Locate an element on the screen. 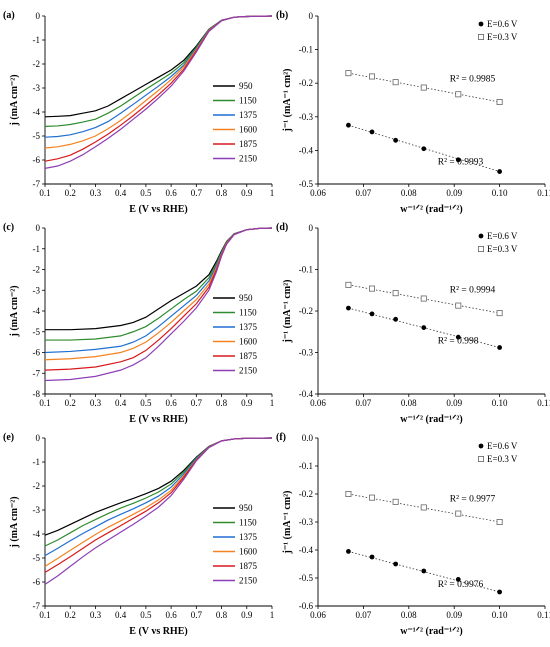 The image size is (550, 647). r-squared-label: R² = 0.998 is located at coordinates (458, 342).